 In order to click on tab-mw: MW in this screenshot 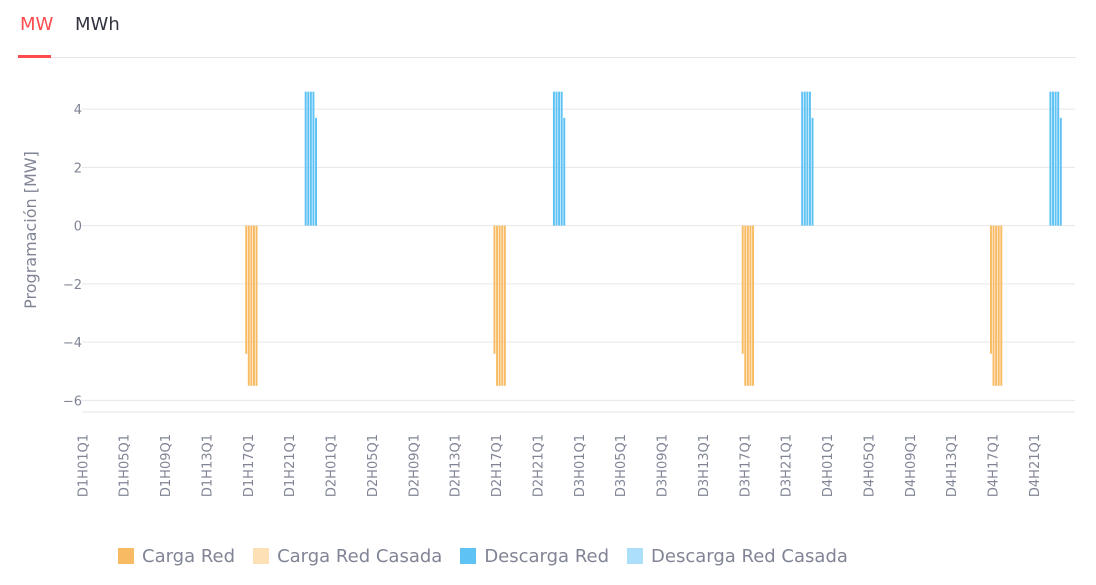, I will do `click(37, 24)`.